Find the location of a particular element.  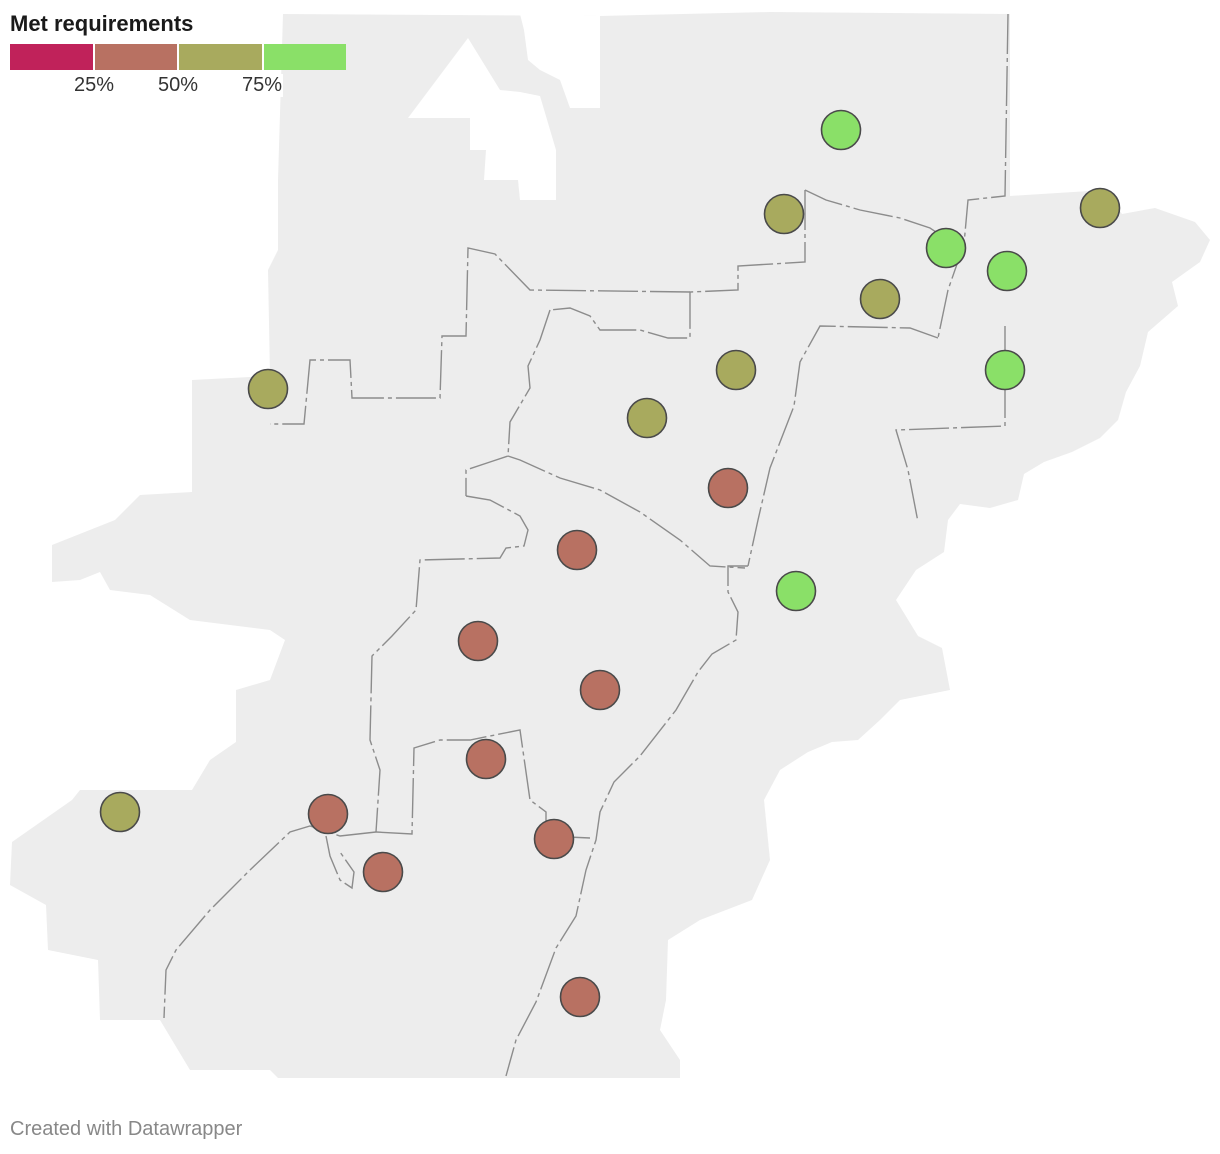

legend: Met requirements 25% 50% 75% is located at coordinates (180, 54).